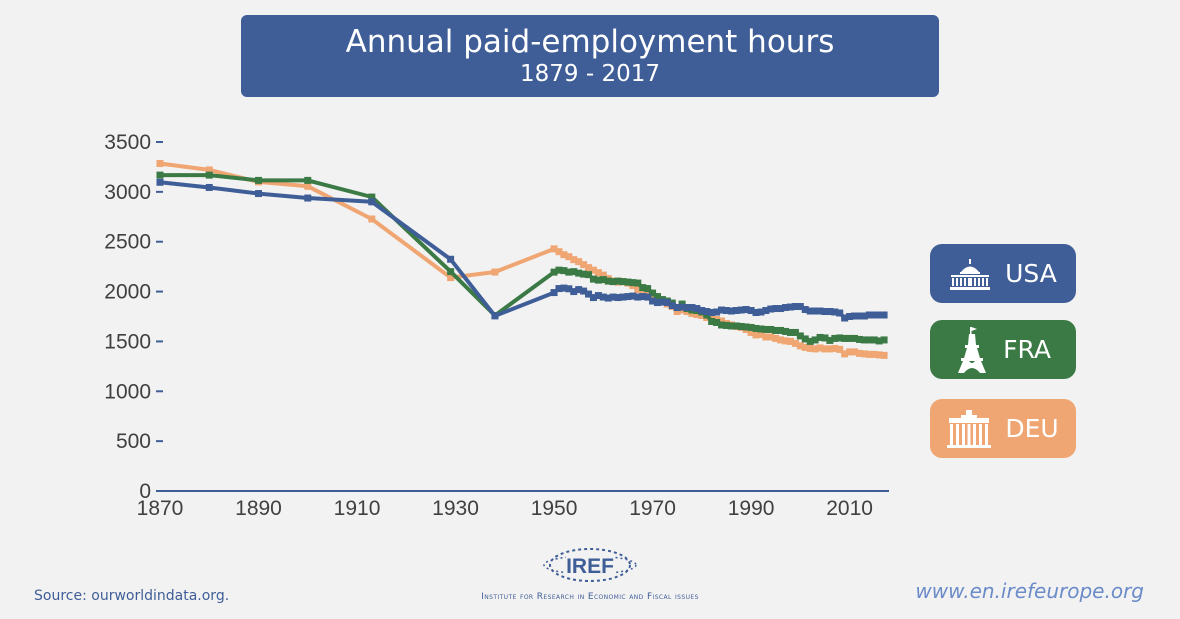  I want to click on y-tick-label: 1500, so click(127, 341).